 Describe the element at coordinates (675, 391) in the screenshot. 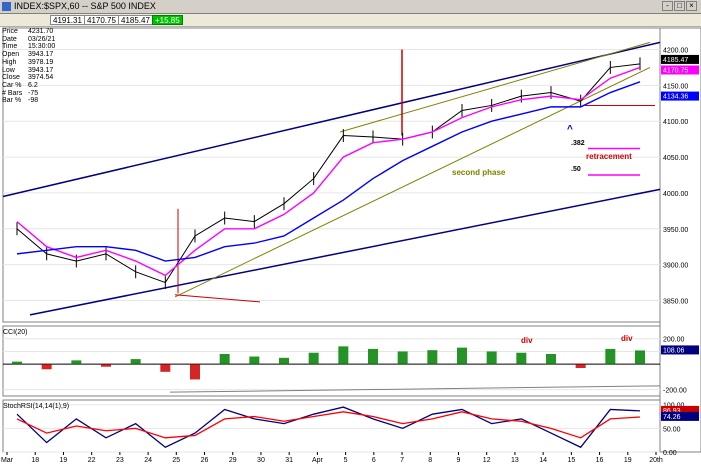

I see `cci-y-tick-label: -200.00` at that location.